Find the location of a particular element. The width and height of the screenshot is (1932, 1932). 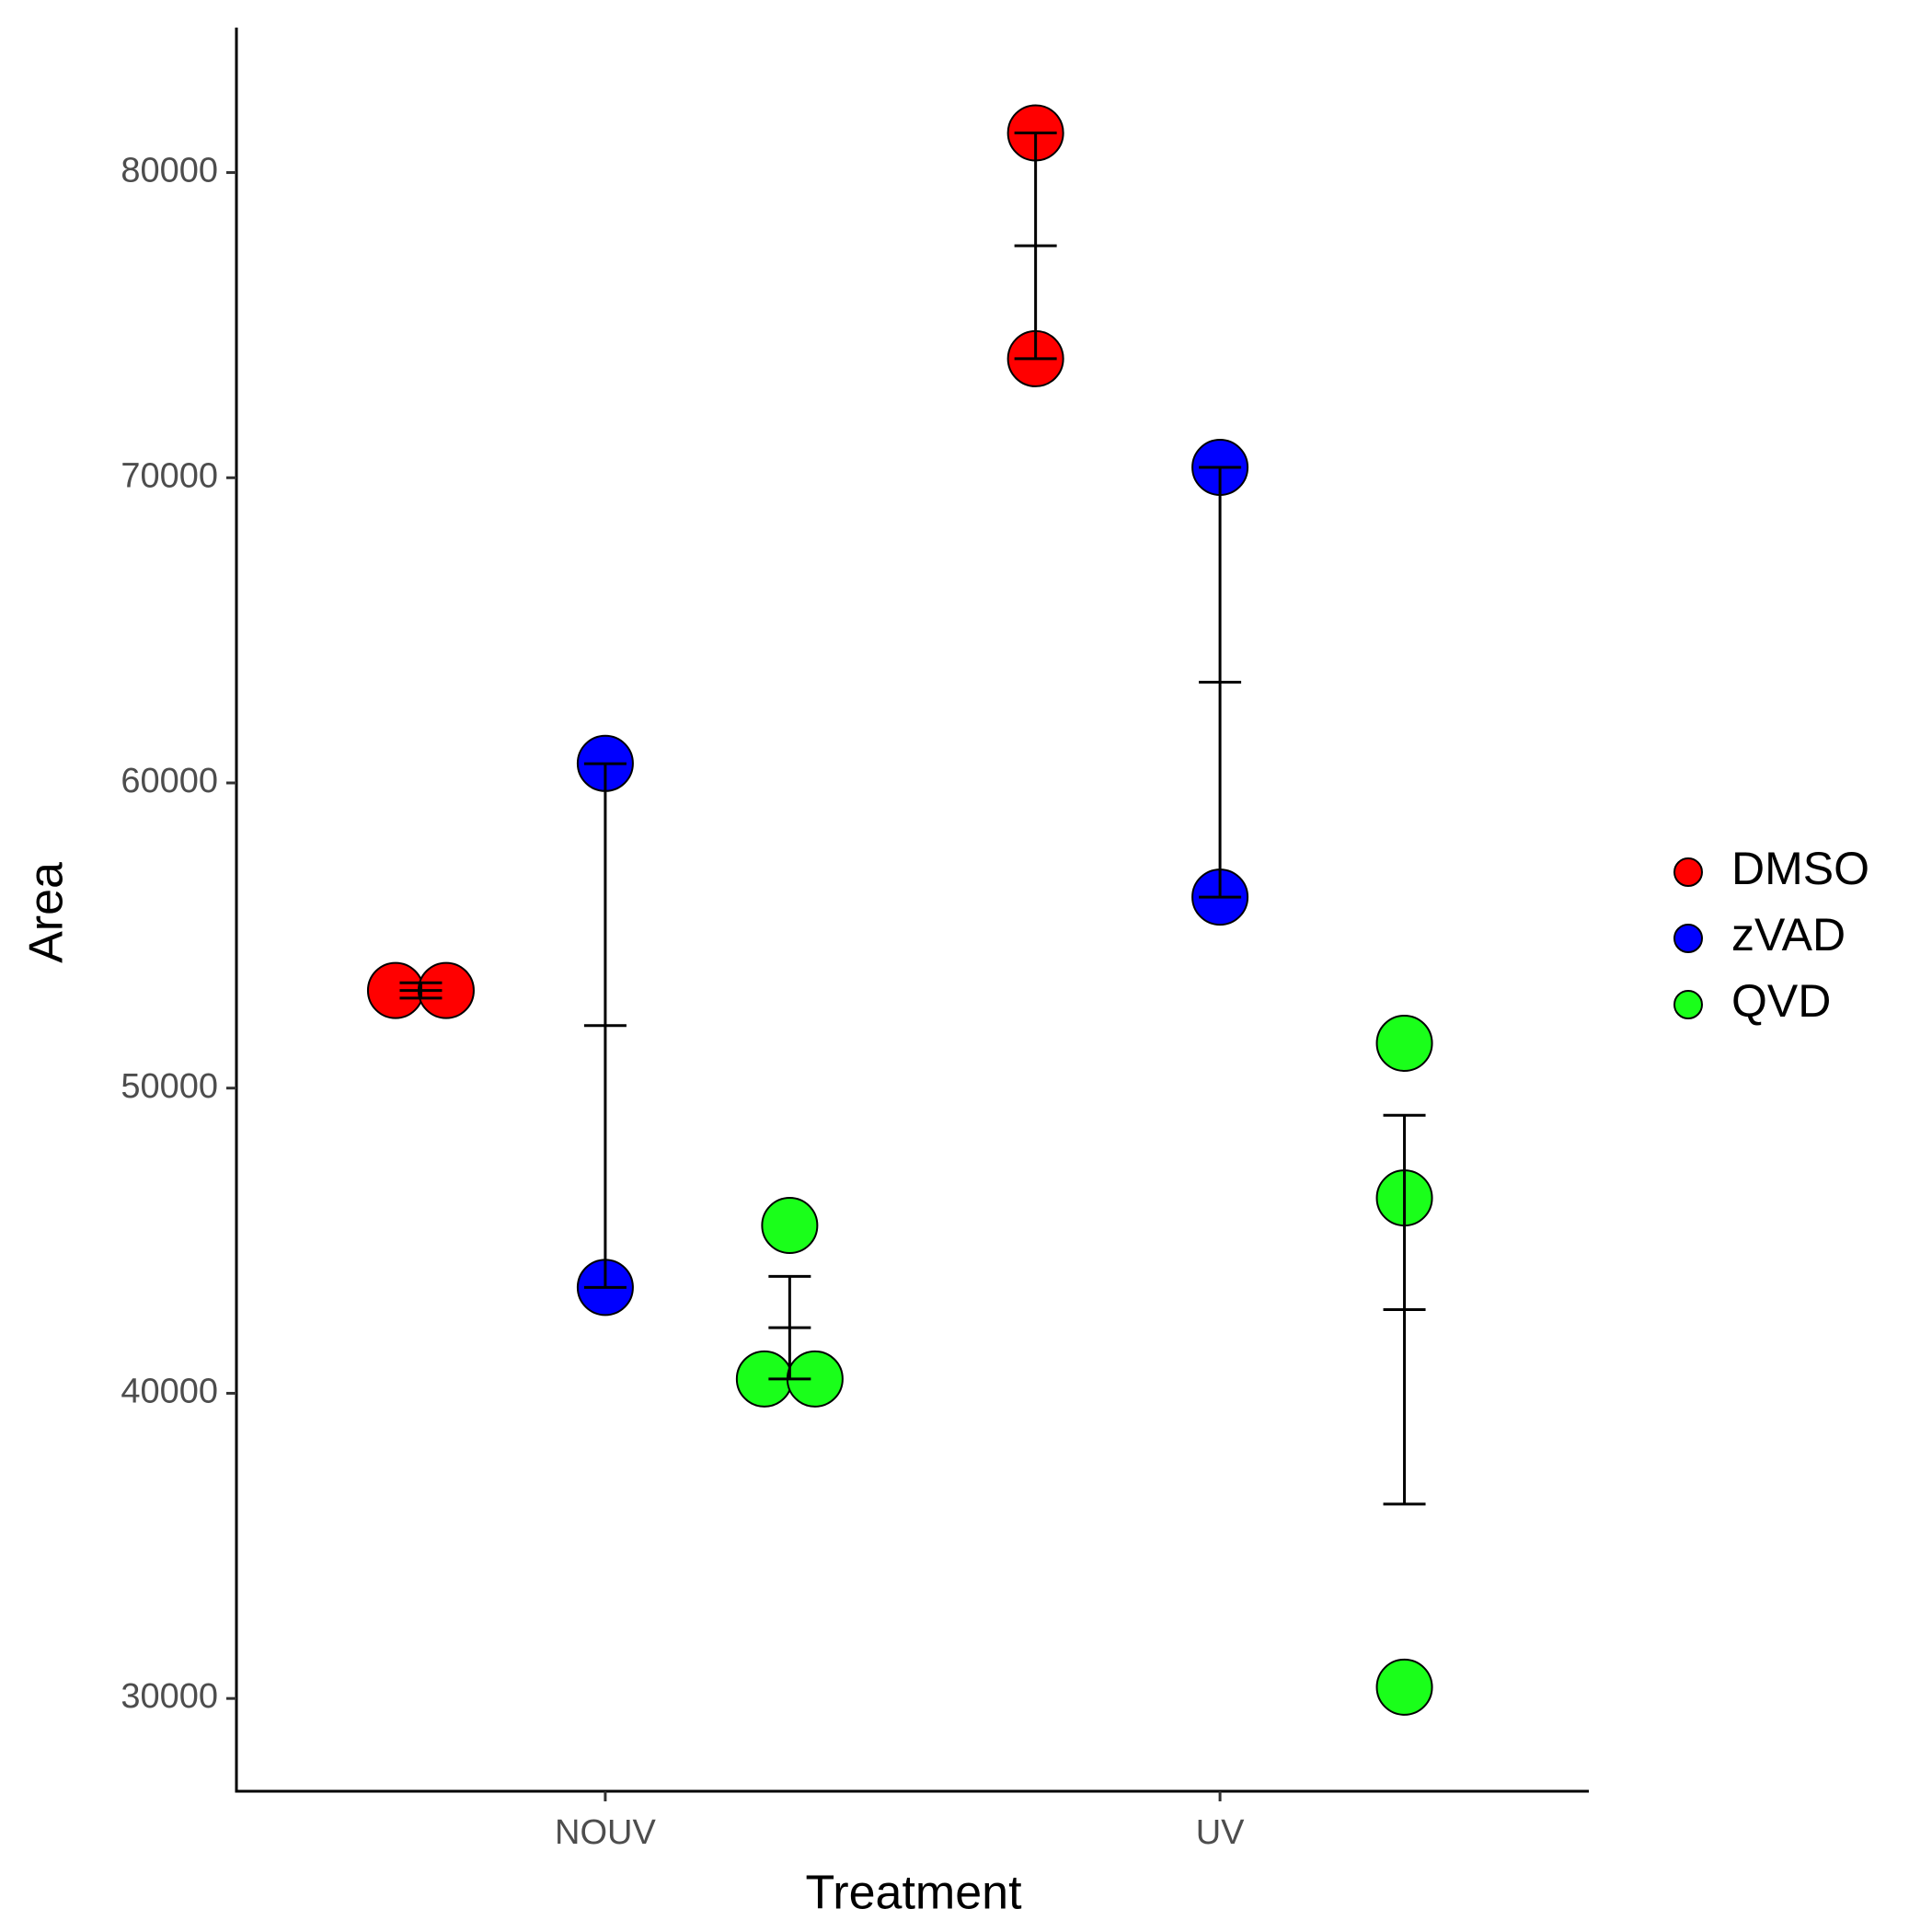

y-tick-label: 30000 is located at coordinates (169, 1696).